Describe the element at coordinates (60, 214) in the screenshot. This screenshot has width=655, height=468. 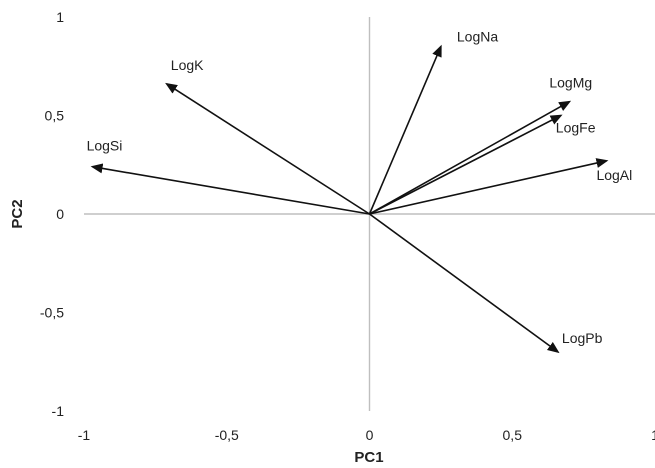
I see `y-tick-label: 0` at that location.